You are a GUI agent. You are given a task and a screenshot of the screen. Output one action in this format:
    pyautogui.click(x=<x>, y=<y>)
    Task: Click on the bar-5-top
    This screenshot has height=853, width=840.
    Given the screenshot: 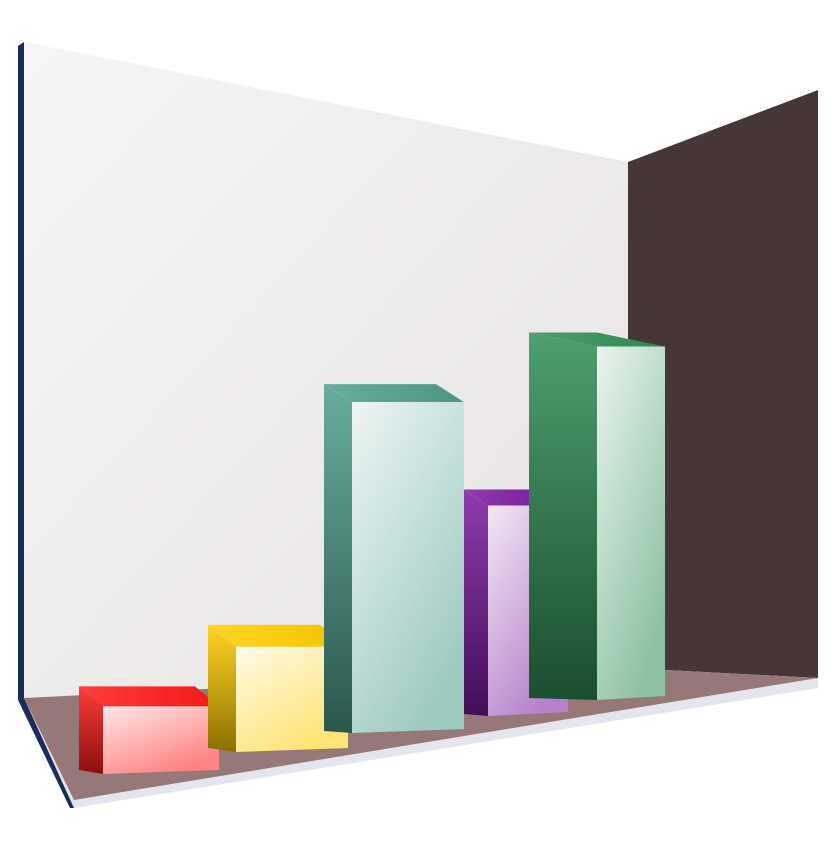 What is the action you would take?
    pyautogui.click(x=597, y=339)
    